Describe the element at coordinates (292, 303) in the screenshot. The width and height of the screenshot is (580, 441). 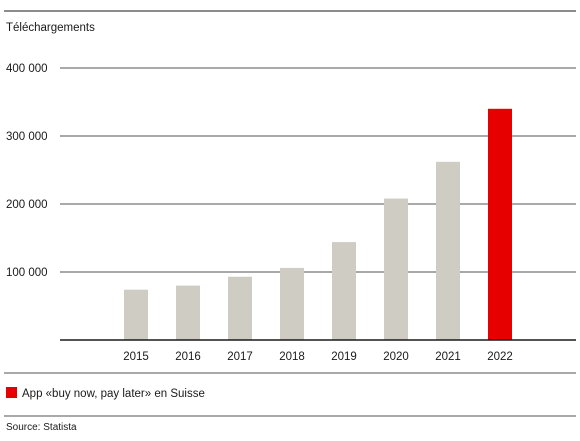
I see `bar-2018` at that location.